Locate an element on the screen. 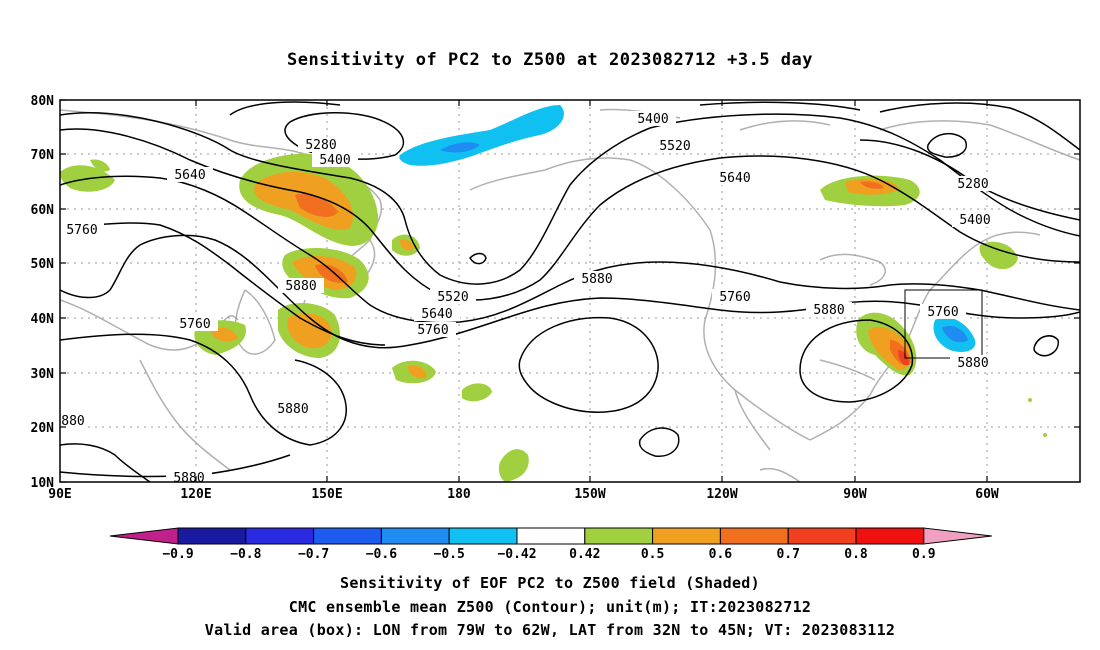 This screenshot has height=650, width=1100. contour-label: 880 is located at coordinates (72, 421).